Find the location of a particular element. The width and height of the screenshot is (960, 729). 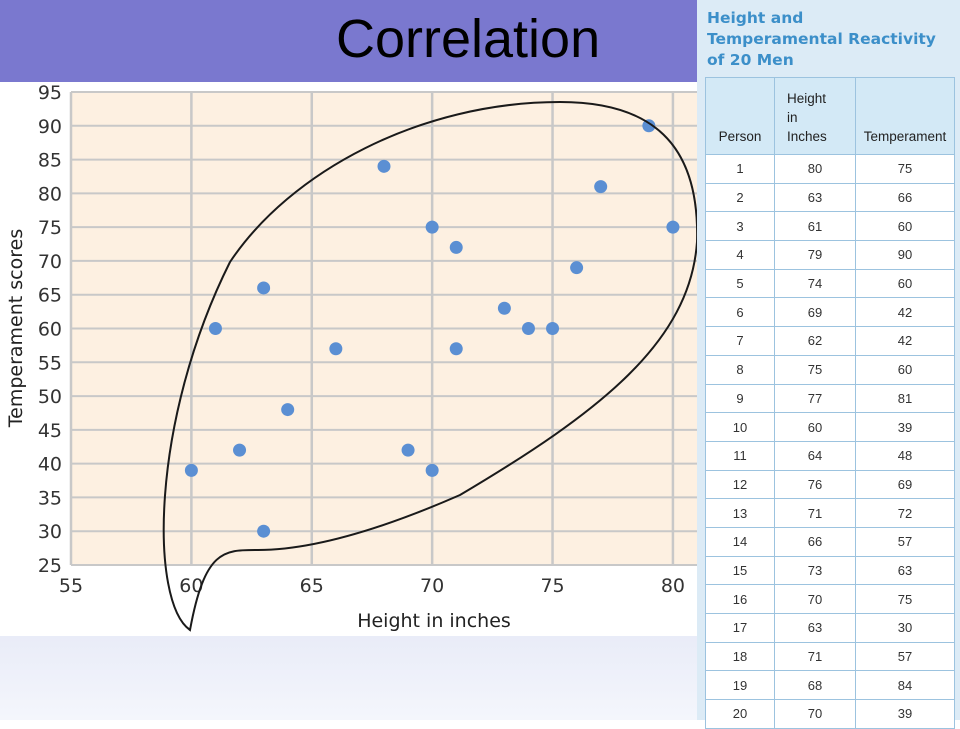

cell-height: 76 is located at coordinates (815, 484).